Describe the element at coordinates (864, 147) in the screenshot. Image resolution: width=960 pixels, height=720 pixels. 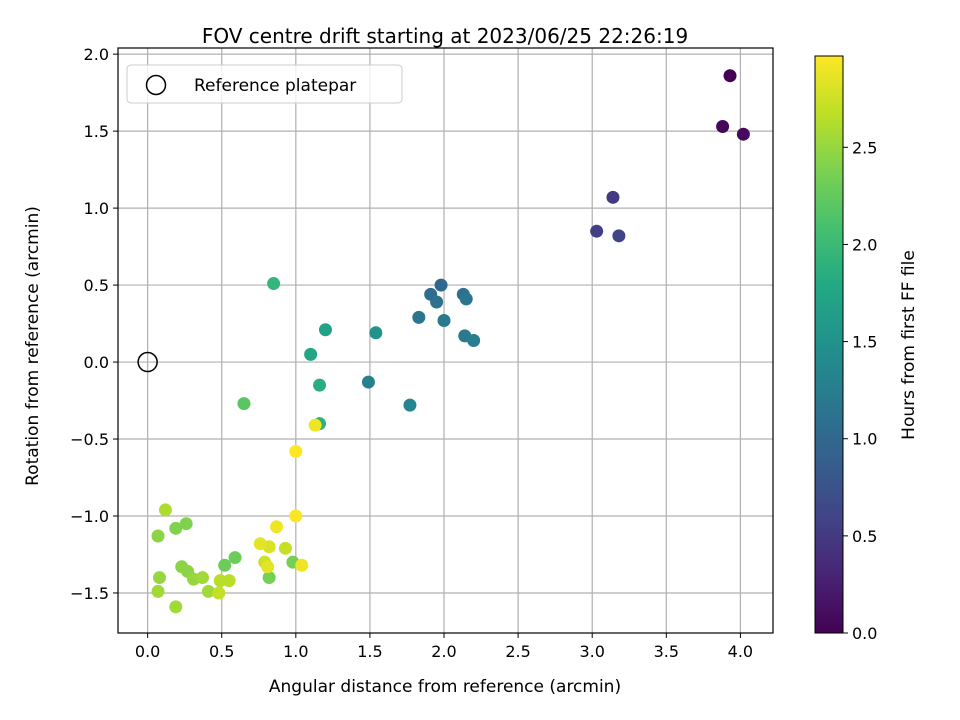
I see `colorbar-tick-label: 2.5` at that location.